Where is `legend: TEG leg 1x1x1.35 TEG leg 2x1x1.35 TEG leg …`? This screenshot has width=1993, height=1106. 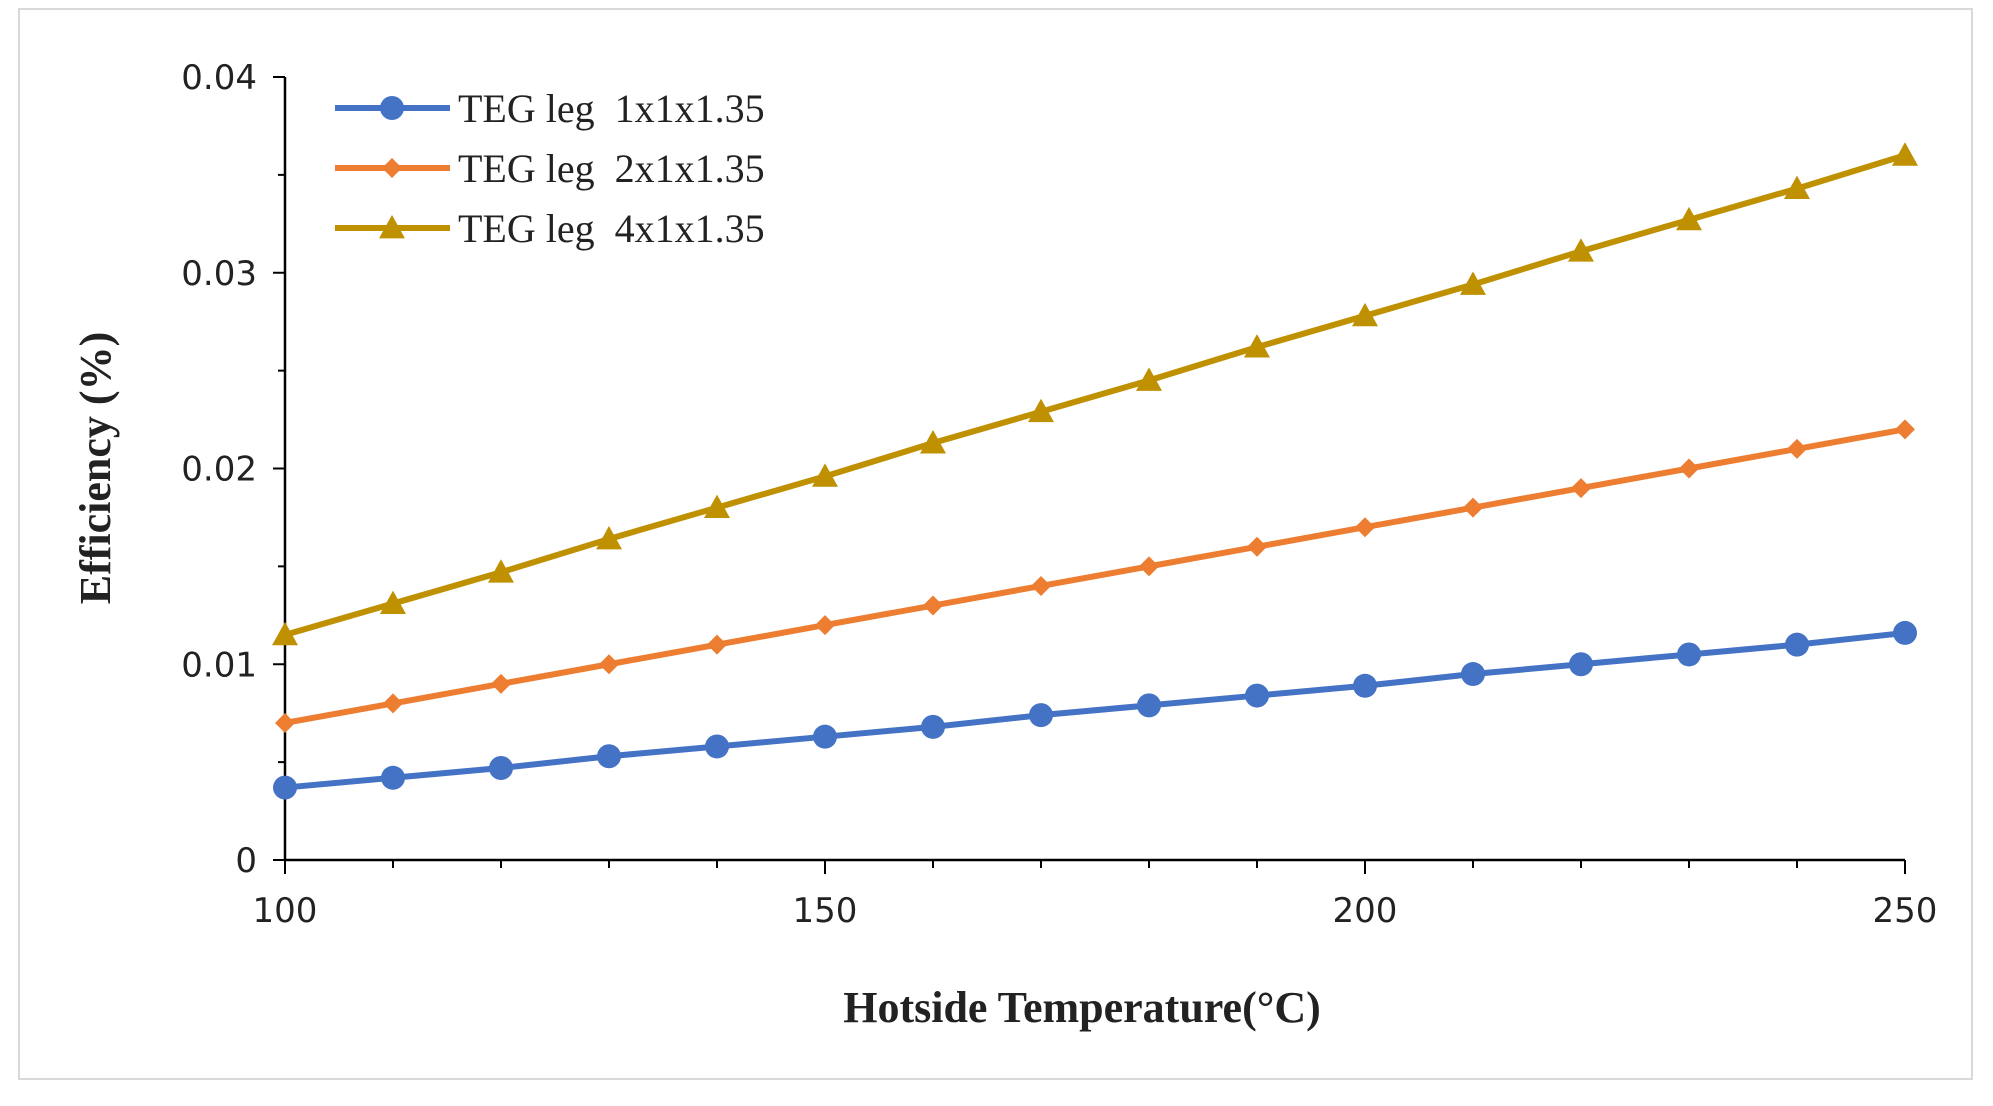 legend: TEG leg 1x1x1.35 TEG leg 2x1x1.35 TEG leg … is located at coordinates (550, 168).